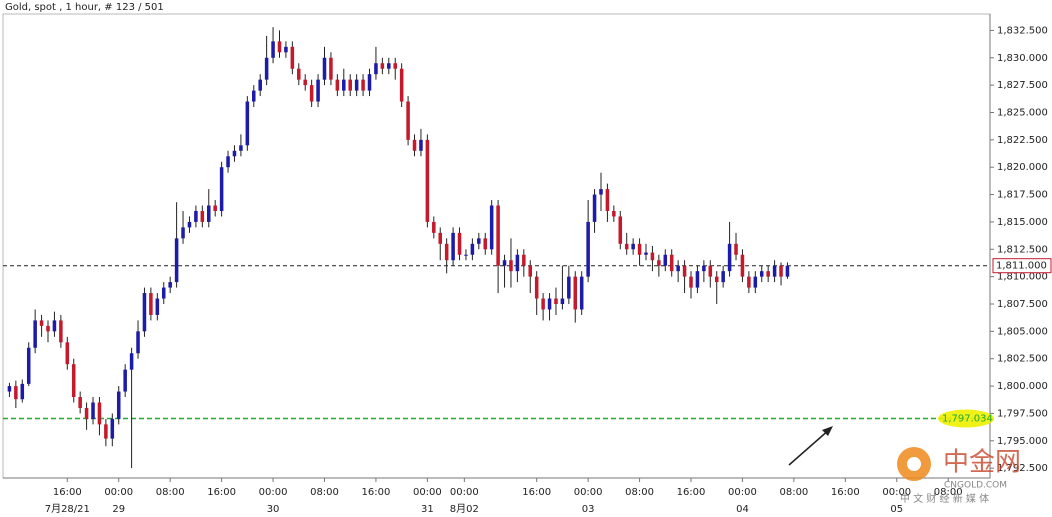 Image resolution: width=1052 pixels, height=517 pixels. What do you see at coordinates (464, 509) in the screenshot?
I see `x-date-label: 8月02` at bounding box center [464, 509].